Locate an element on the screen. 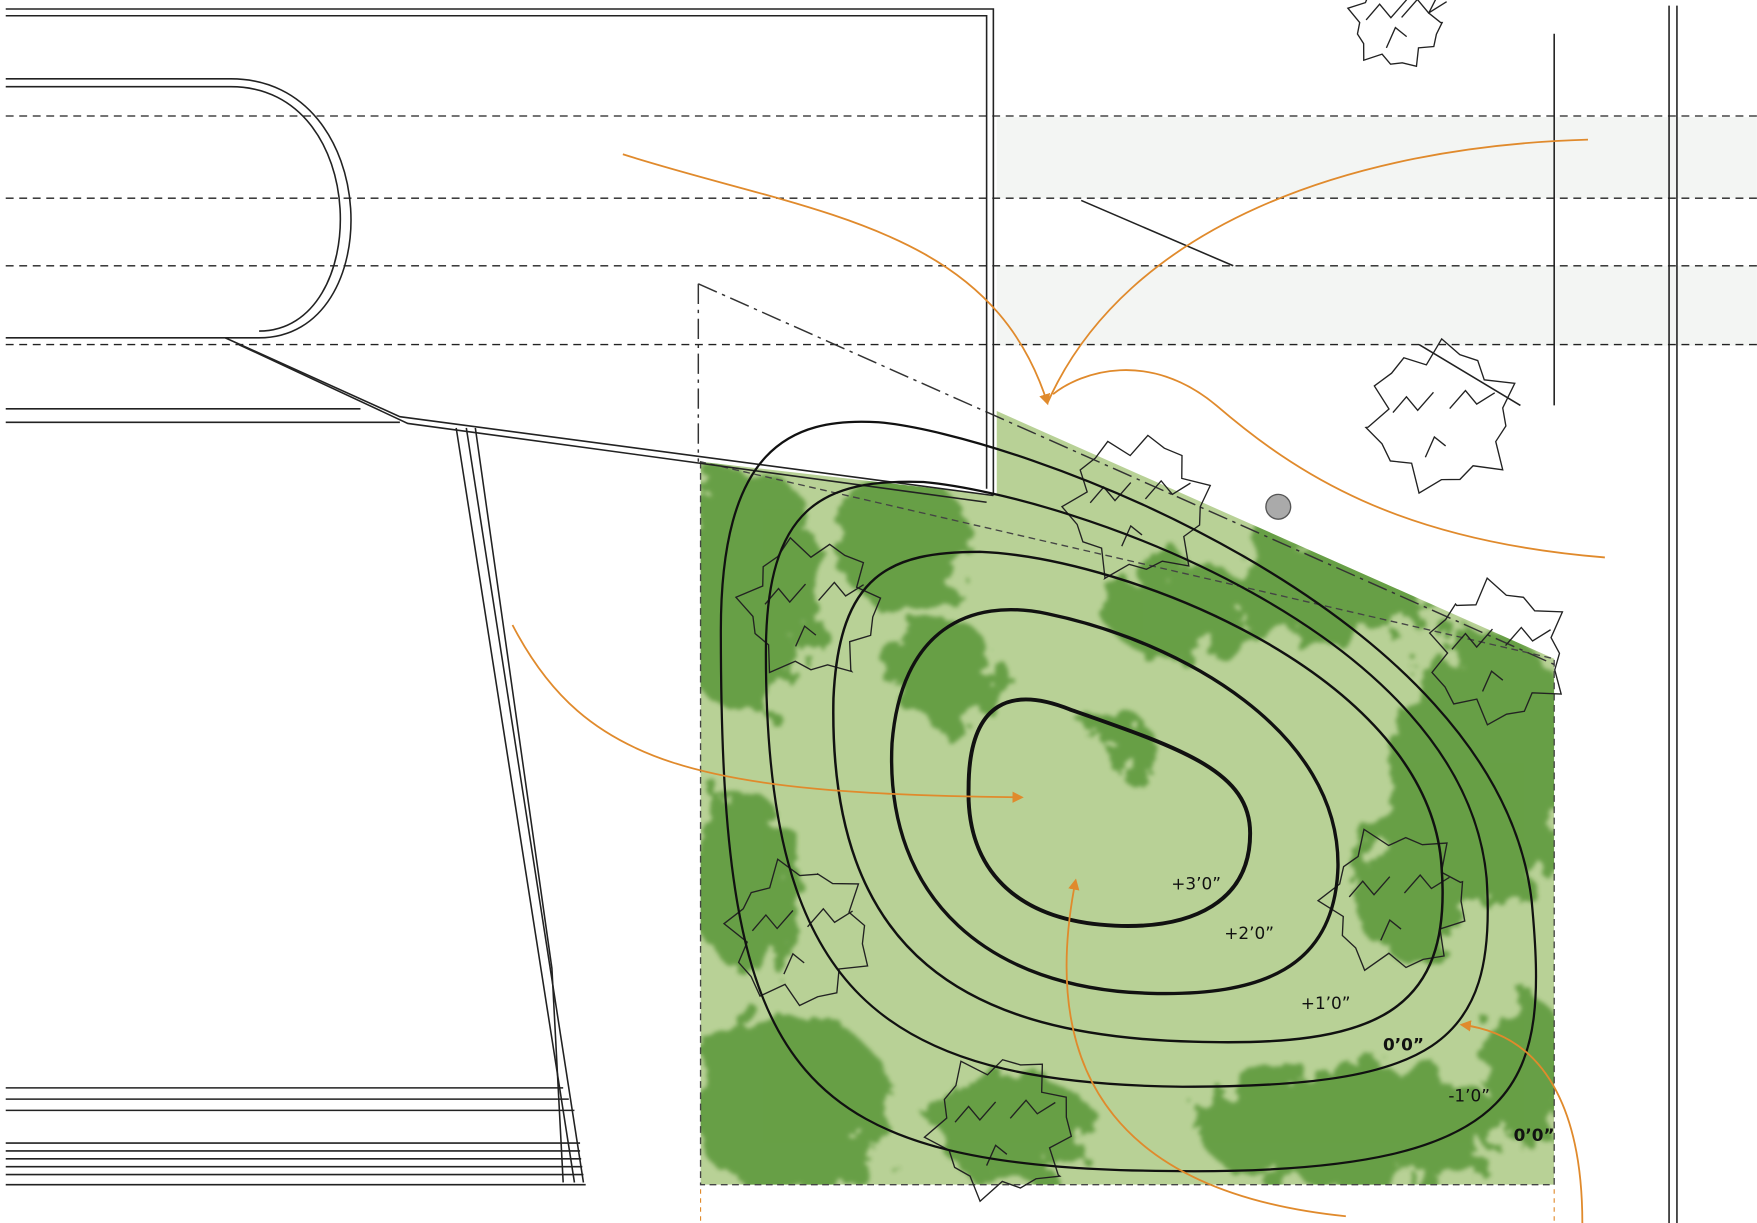 This screenshot has width=1757, height=1223. bollard is located at coordinates (1278, 506).